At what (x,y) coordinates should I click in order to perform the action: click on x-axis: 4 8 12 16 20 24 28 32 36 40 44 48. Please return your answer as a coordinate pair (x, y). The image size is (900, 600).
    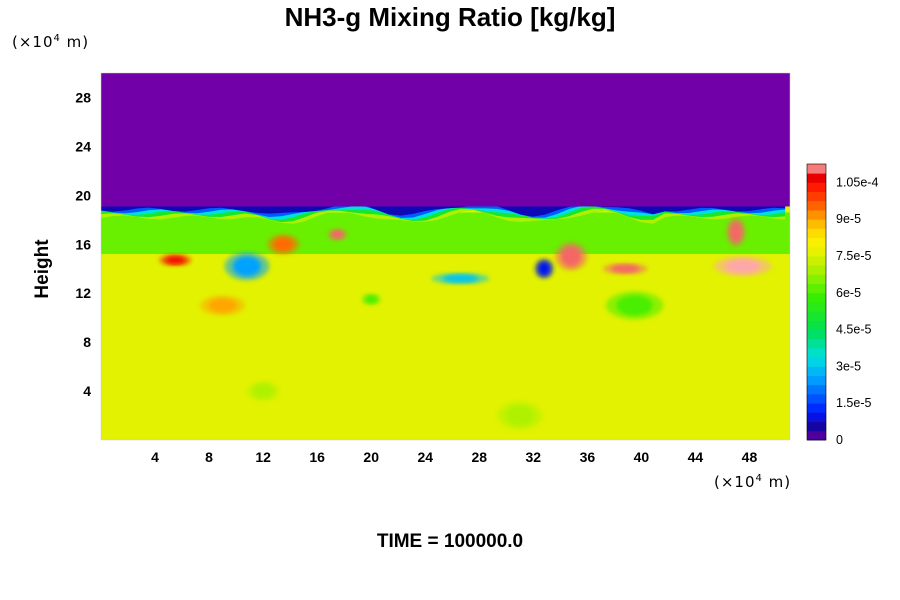
    Looking at the image, I should click on (454, 457).